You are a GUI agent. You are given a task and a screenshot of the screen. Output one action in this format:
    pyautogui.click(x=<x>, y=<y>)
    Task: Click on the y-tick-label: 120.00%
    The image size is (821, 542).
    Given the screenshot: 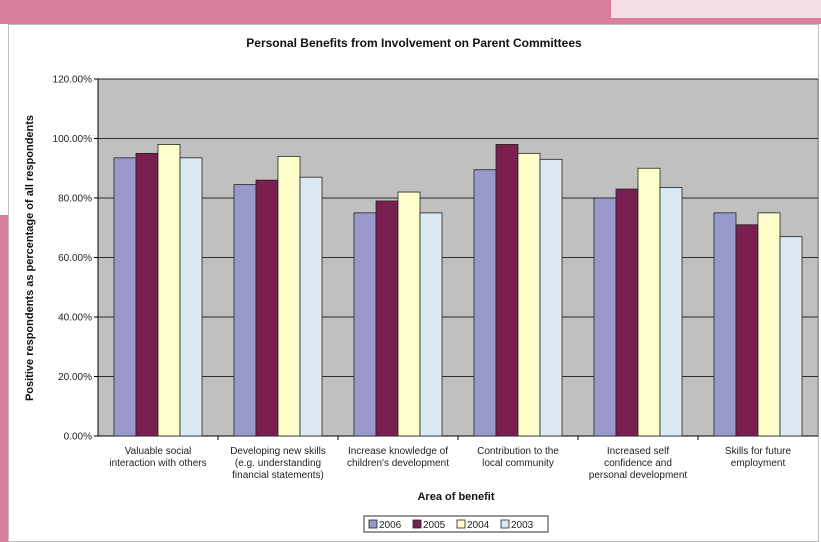 What is the action you would take?
    pyautogui.click(x=73, y=80)
    